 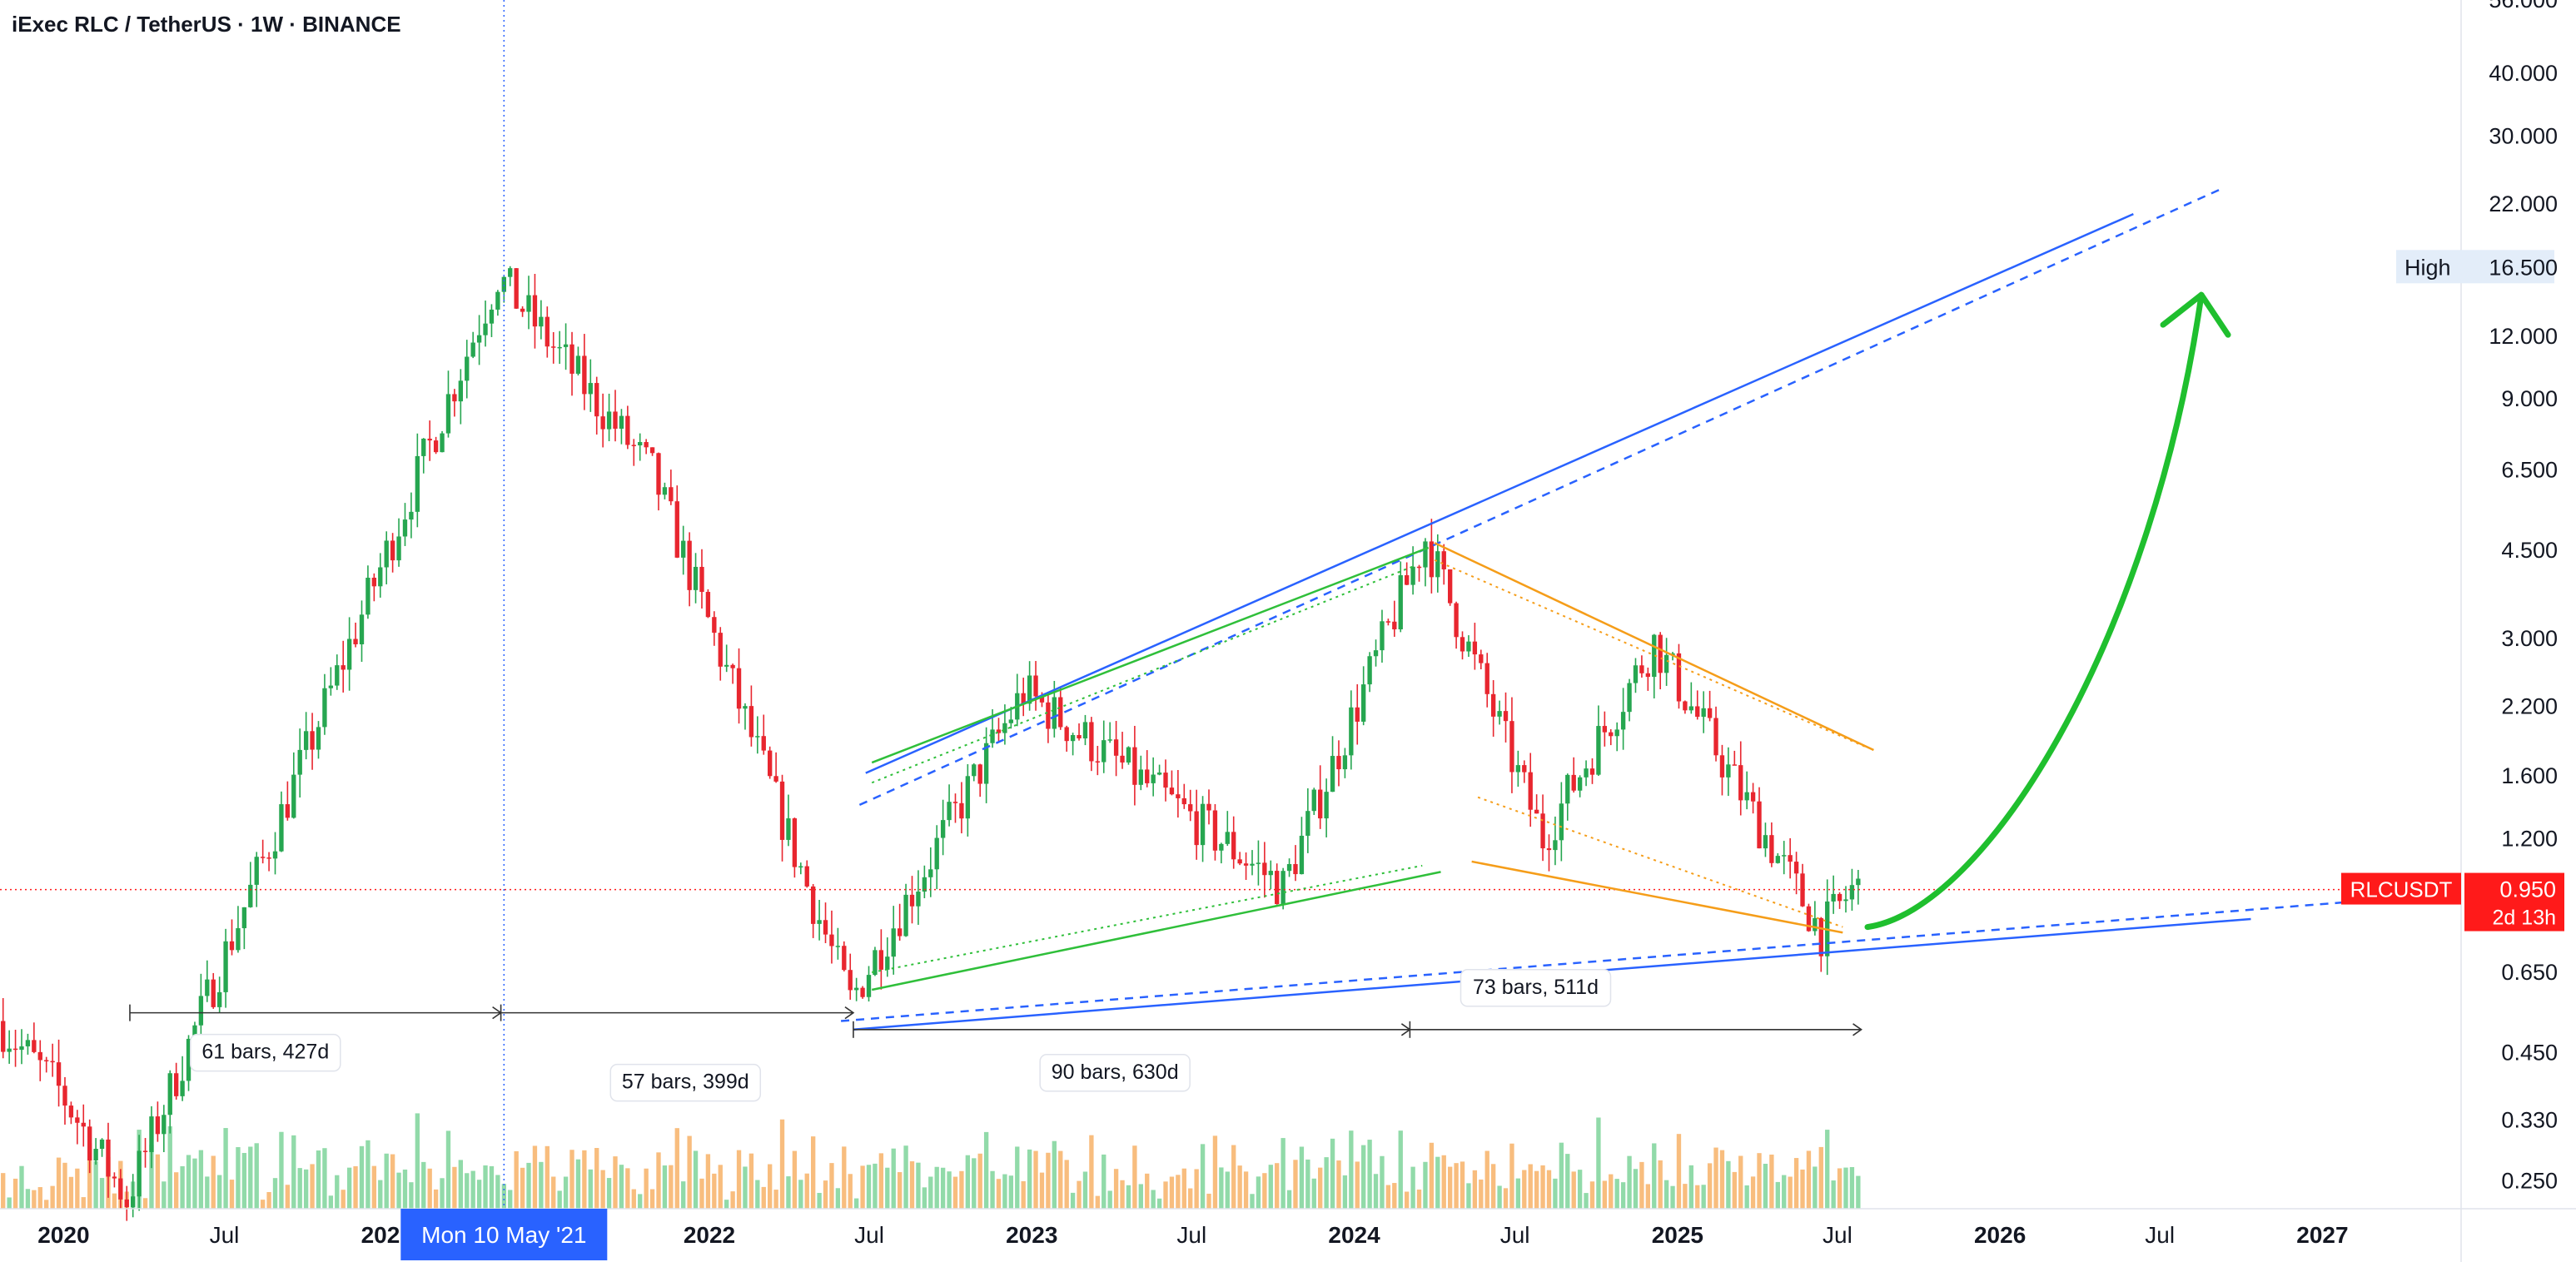 What do you see at coordinates (2529, 1120) in the screenshot?
I see `price-tick-label: 0.330` at bounding box center [2529, 1120].